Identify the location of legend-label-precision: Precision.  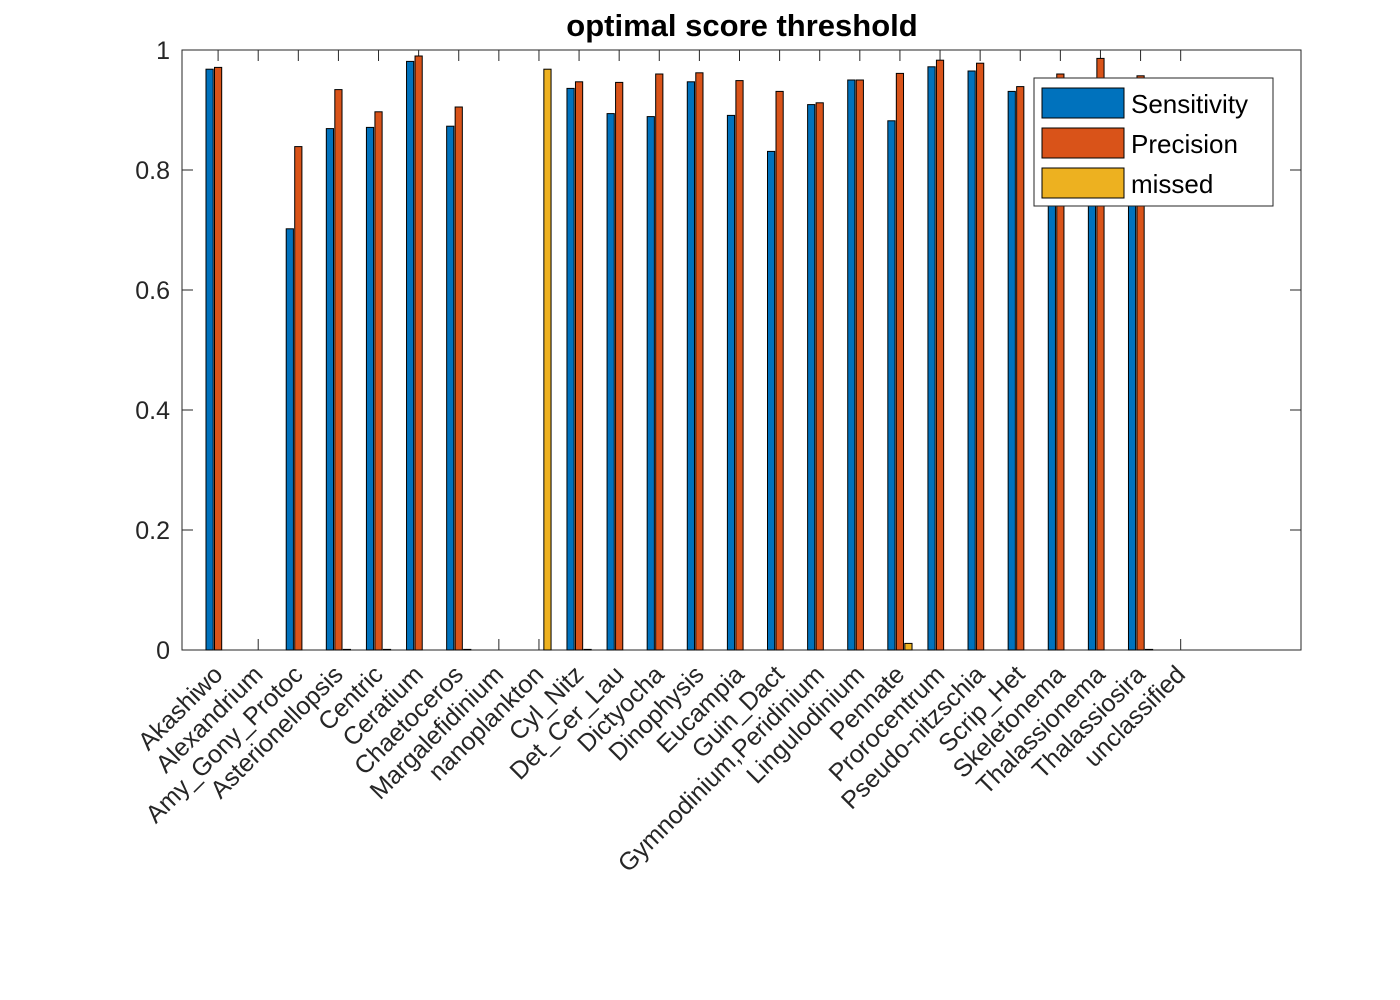
(1184, 144).